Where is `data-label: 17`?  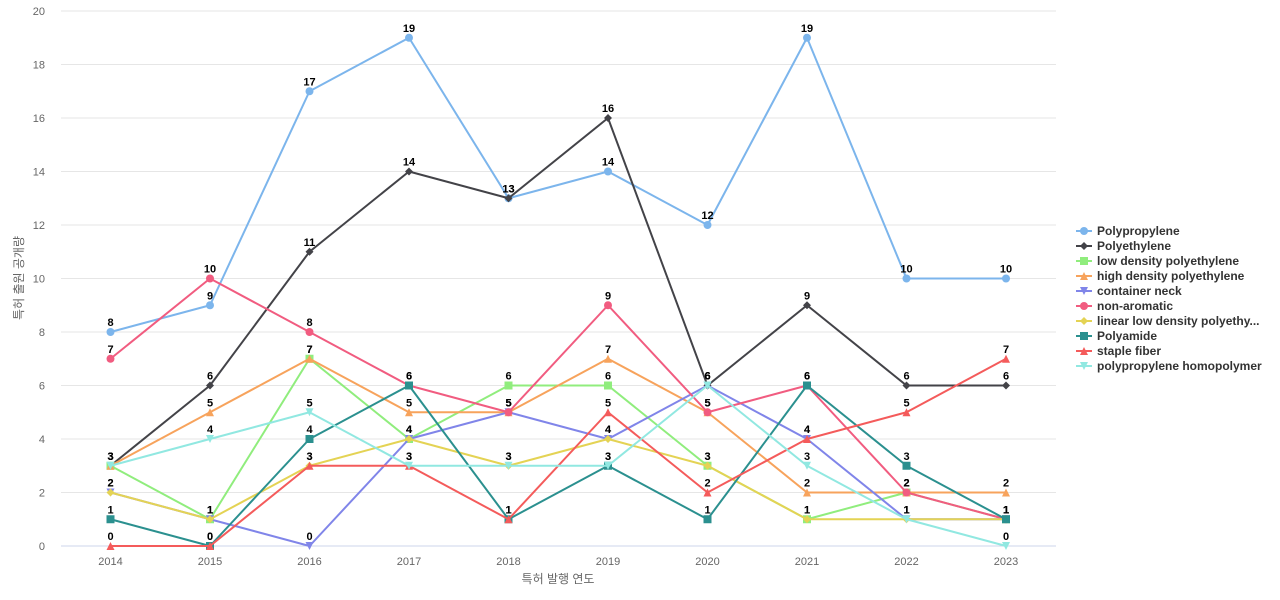
data-label: 17 is located at coordinates (309, 82).